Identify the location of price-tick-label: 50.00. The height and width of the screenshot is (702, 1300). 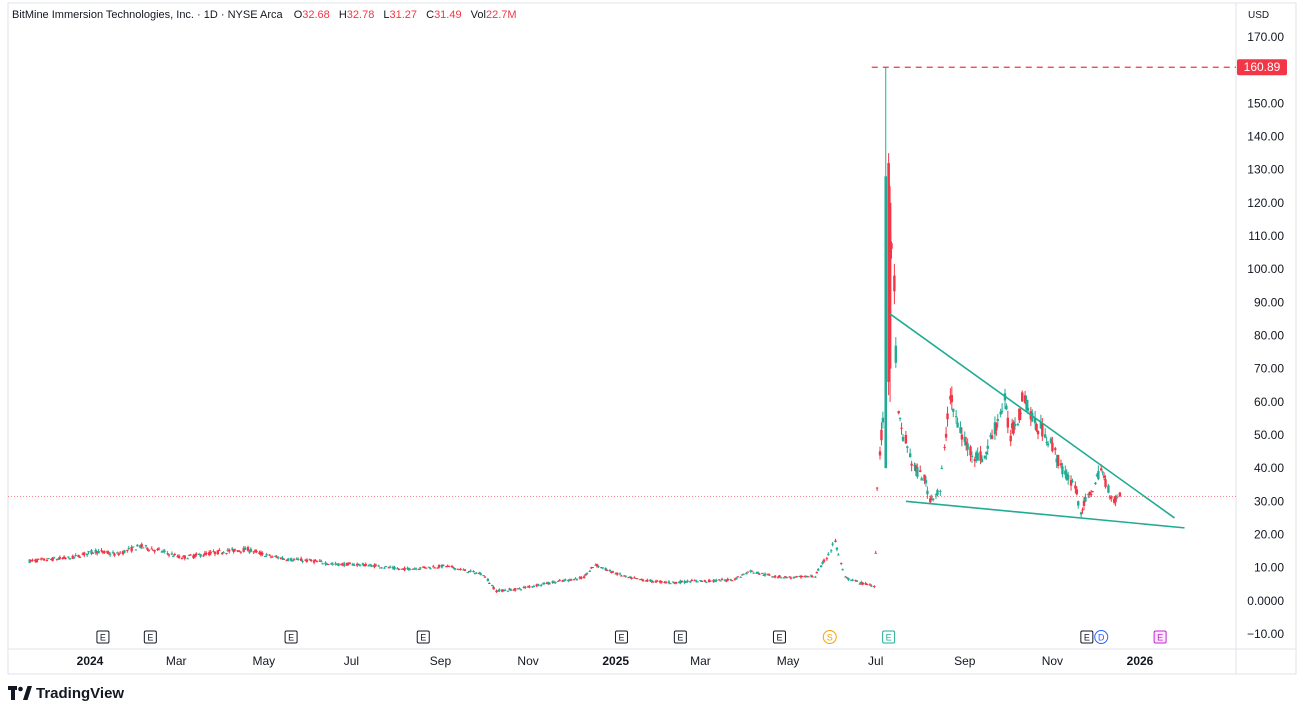
(1269, 435).